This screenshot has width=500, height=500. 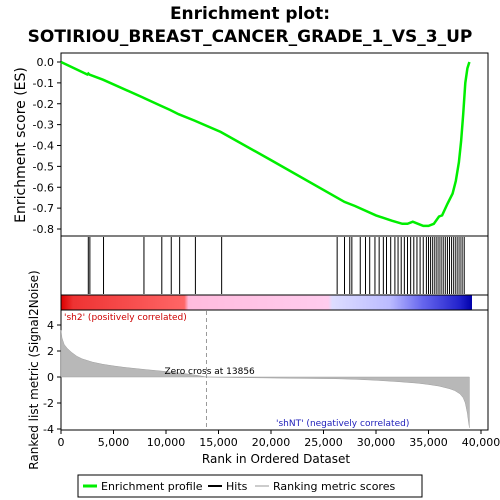 I want to click on positive-correlation-label: 'sh2' (positively correlated), so click(x=125, y=318).